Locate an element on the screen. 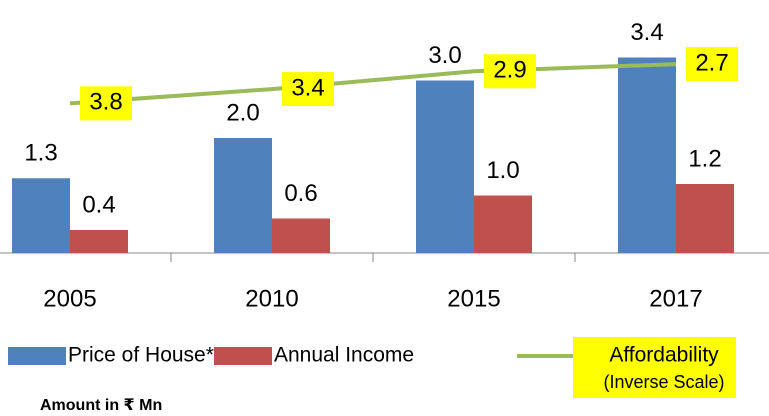 The height and width of the screenshot is (416, 769). x-tick-label: 2005 is located at coordinates (69, 298).